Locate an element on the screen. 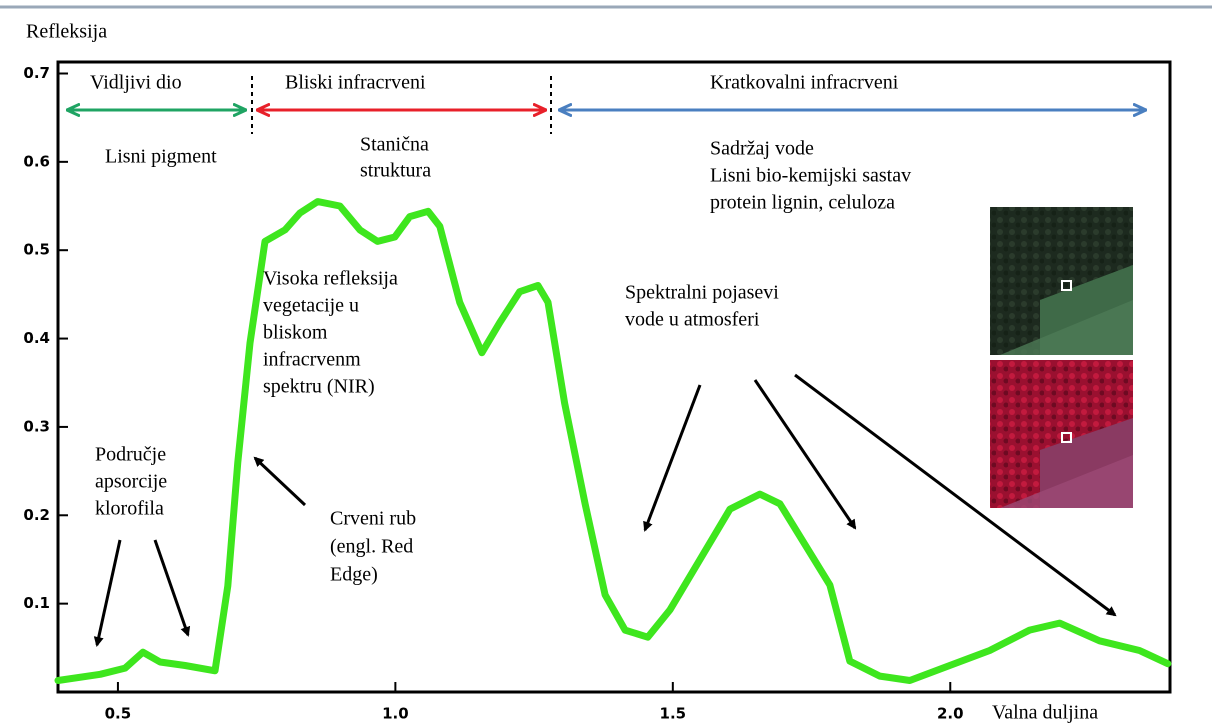 Image resolution: width=1212 pixels, height=727 pixels. y-tick-label: 0.1 is located at coordinates (36, 603).